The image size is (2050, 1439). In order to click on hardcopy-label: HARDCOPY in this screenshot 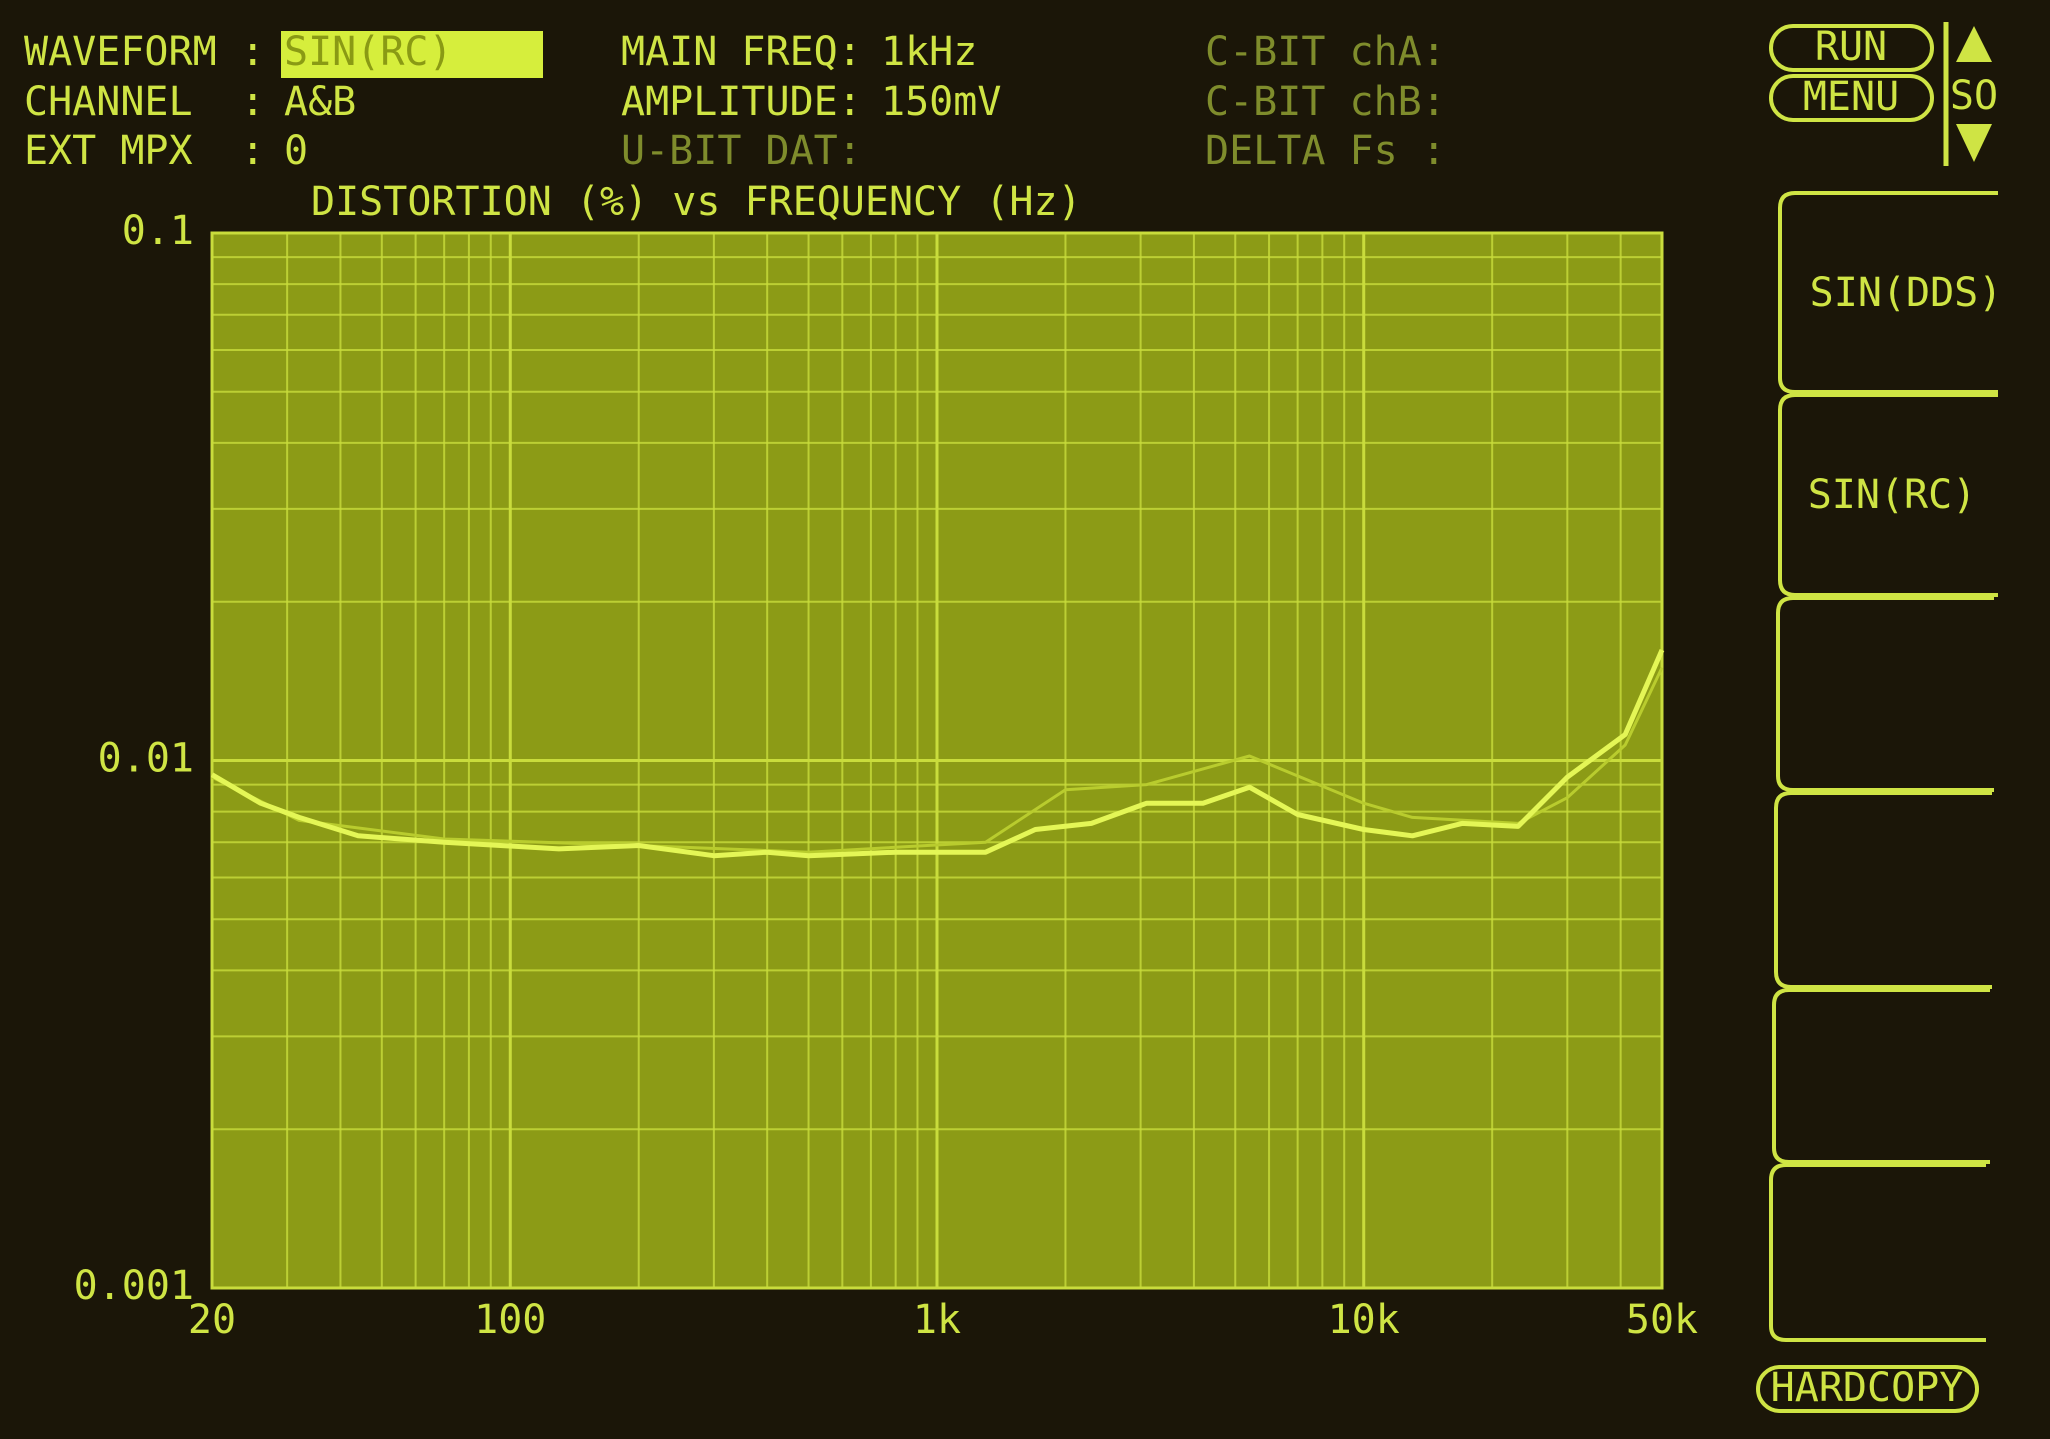, I will do `click(1867, 1388)`.